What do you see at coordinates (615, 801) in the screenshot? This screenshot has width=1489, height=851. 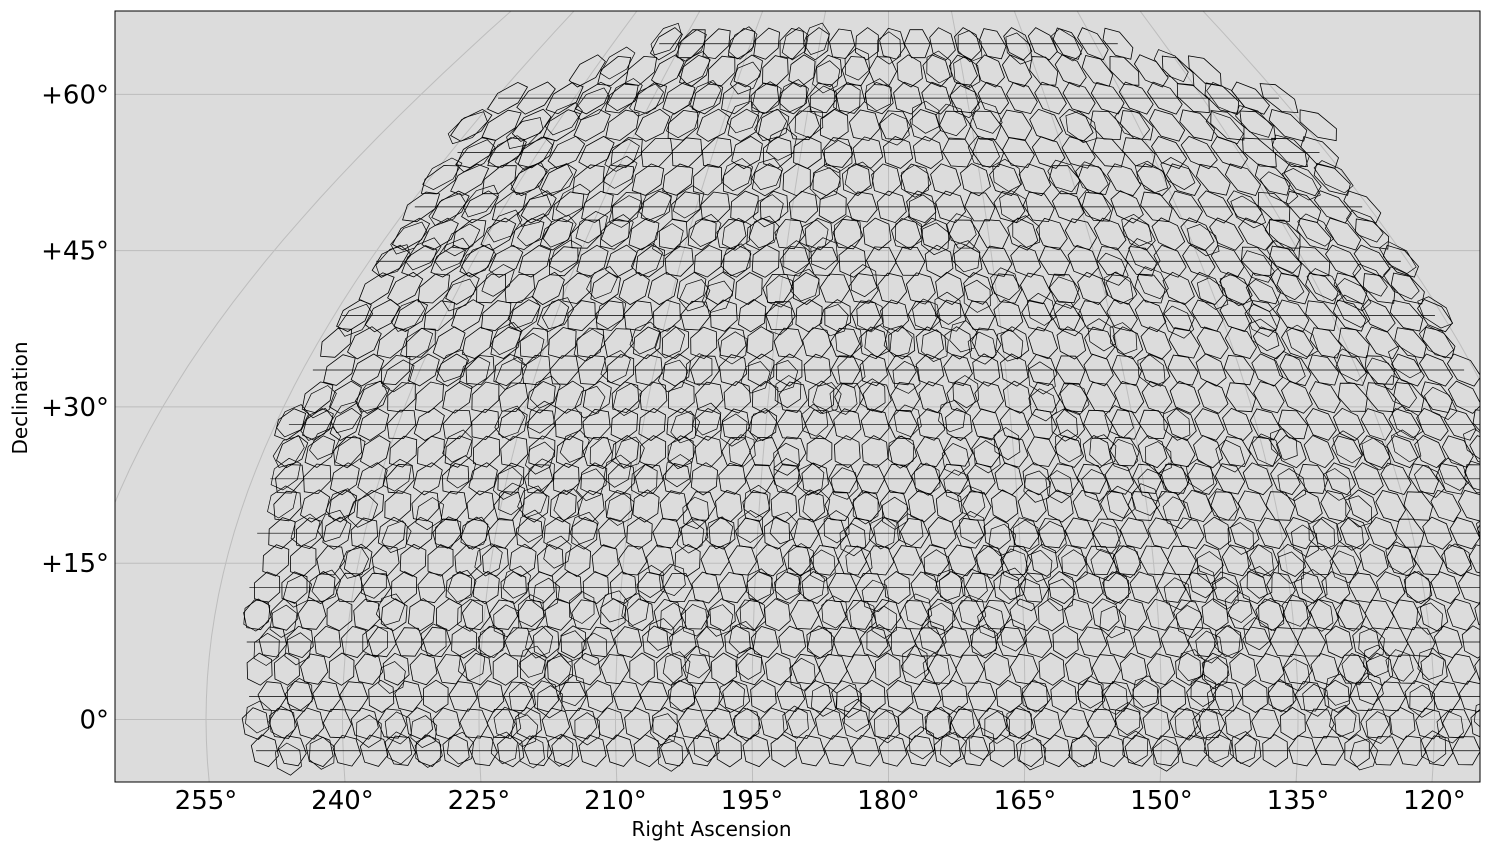 I see `x-tick-label: 210°` at bounding box center [615, 801].